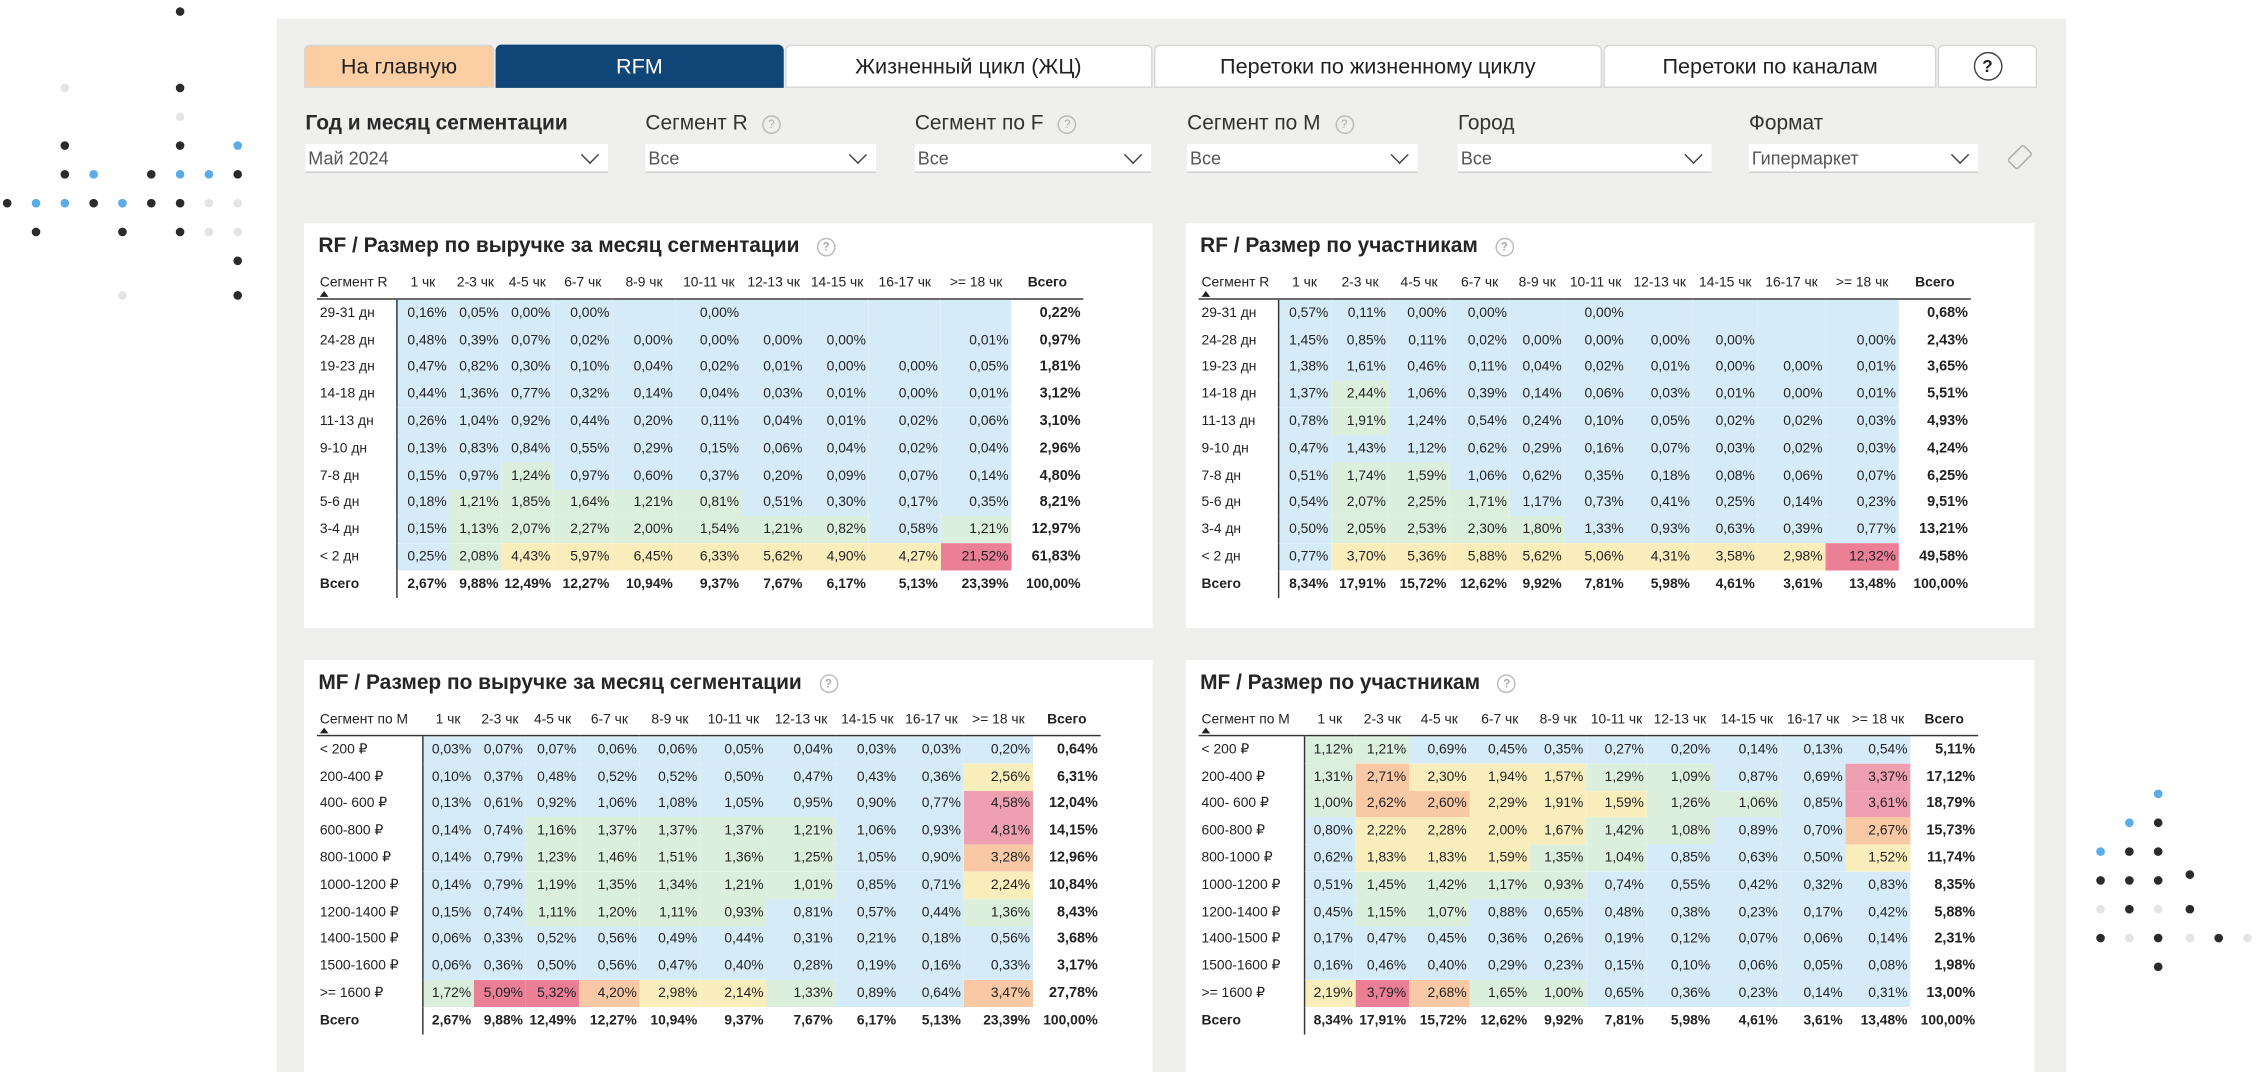 The height and width of the screenshot is (1072, 2259). I want to click on matrix-cell: 0,17%, so click(904, 503).